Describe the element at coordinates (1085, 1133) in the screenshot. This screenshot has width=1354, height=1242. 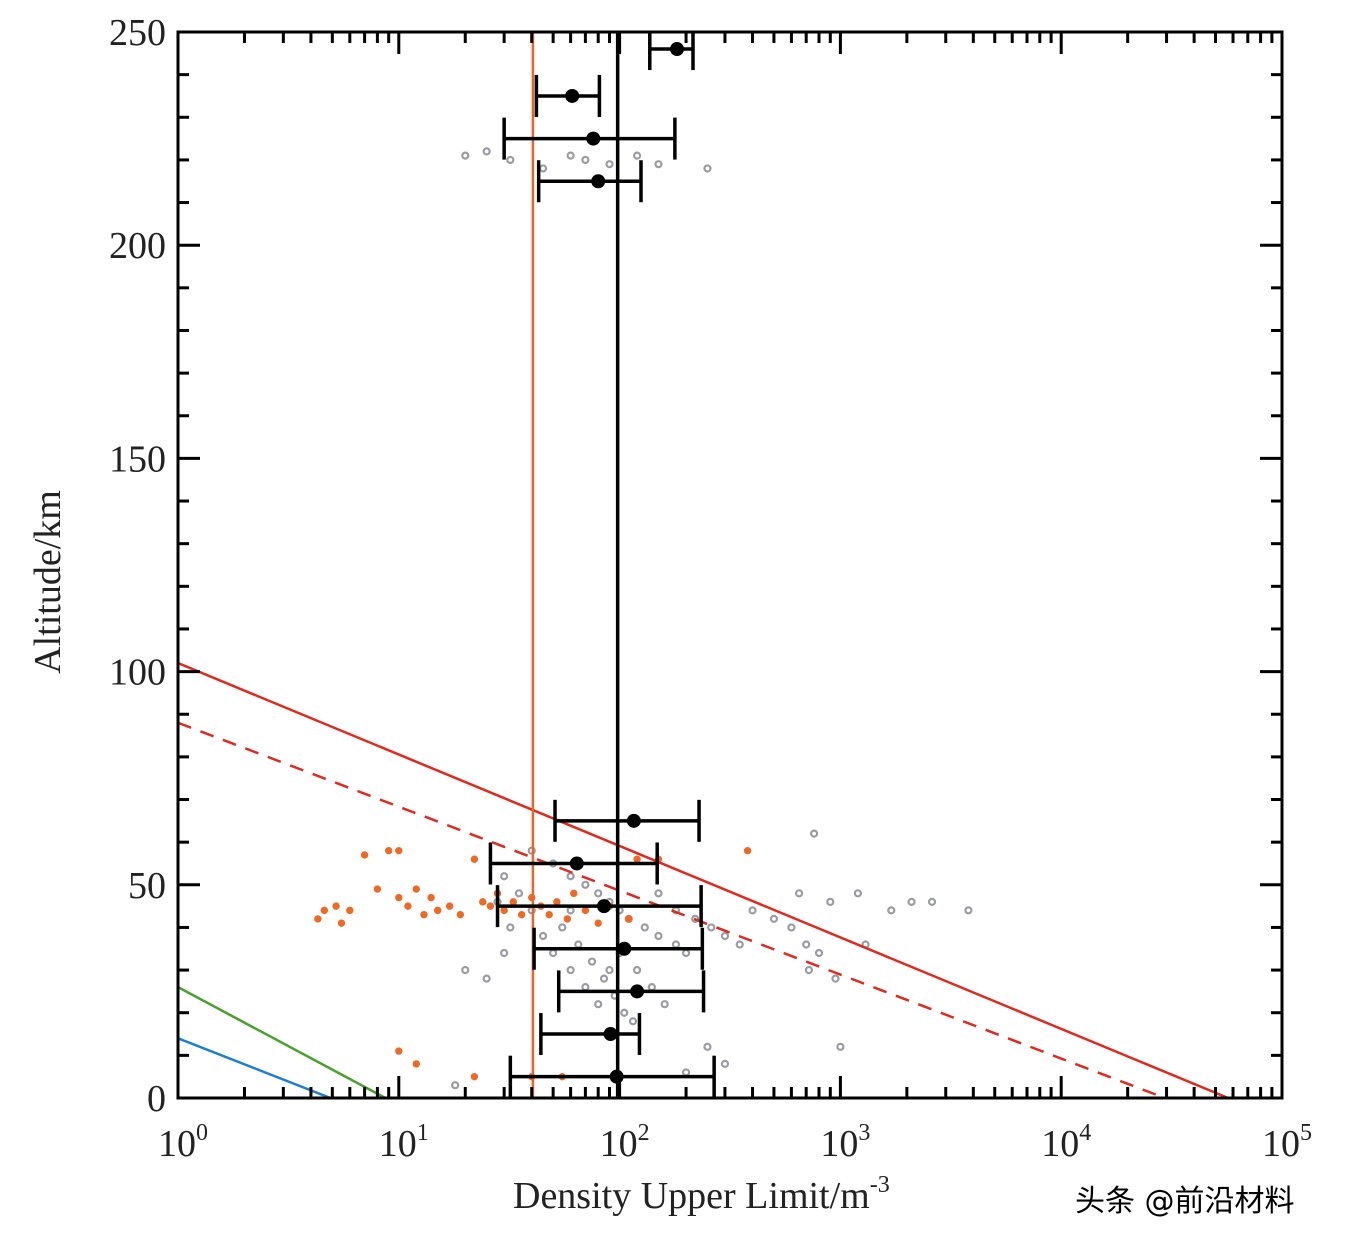
I see `x-tick-exp: 4` at that location.